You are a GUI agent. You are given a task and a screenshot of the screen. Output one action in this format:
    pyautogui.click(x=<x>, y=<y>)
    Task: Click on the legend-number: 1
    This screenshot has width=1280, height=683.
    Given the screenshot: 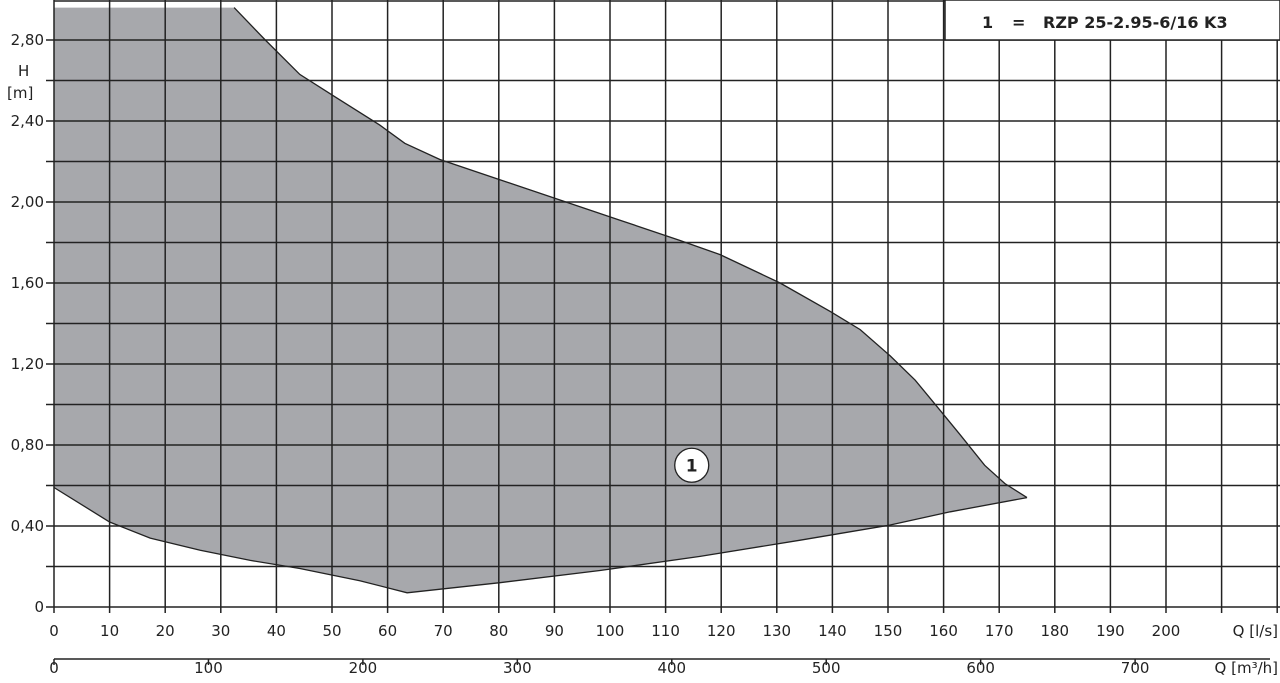 What is the action you would take?
    pyautogui.click(x=987, y=22)
    